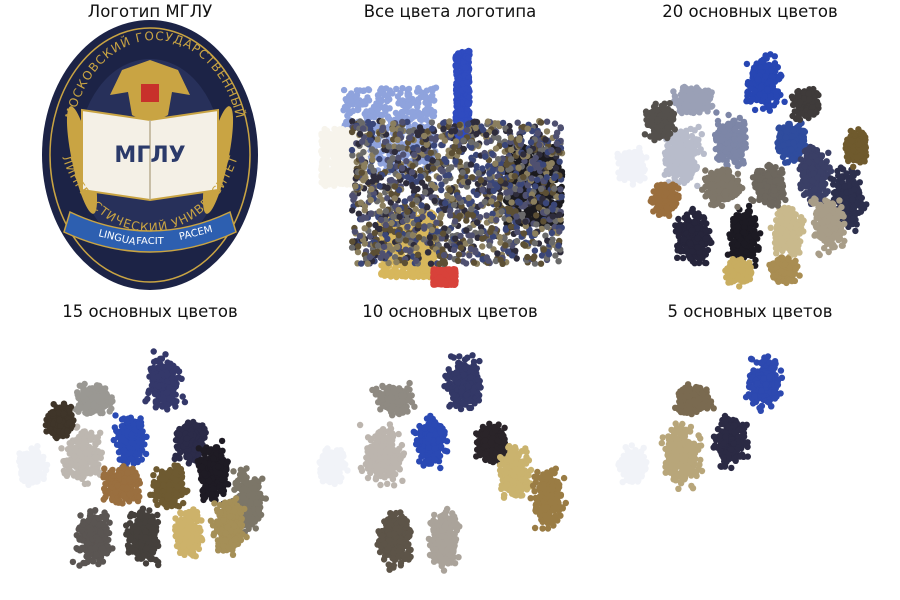 The height and width of the screenshot is (600, 900). Describe the element at coordinates (742, 170) in the screenshot. I see `scatter-20-clusters` at that location.